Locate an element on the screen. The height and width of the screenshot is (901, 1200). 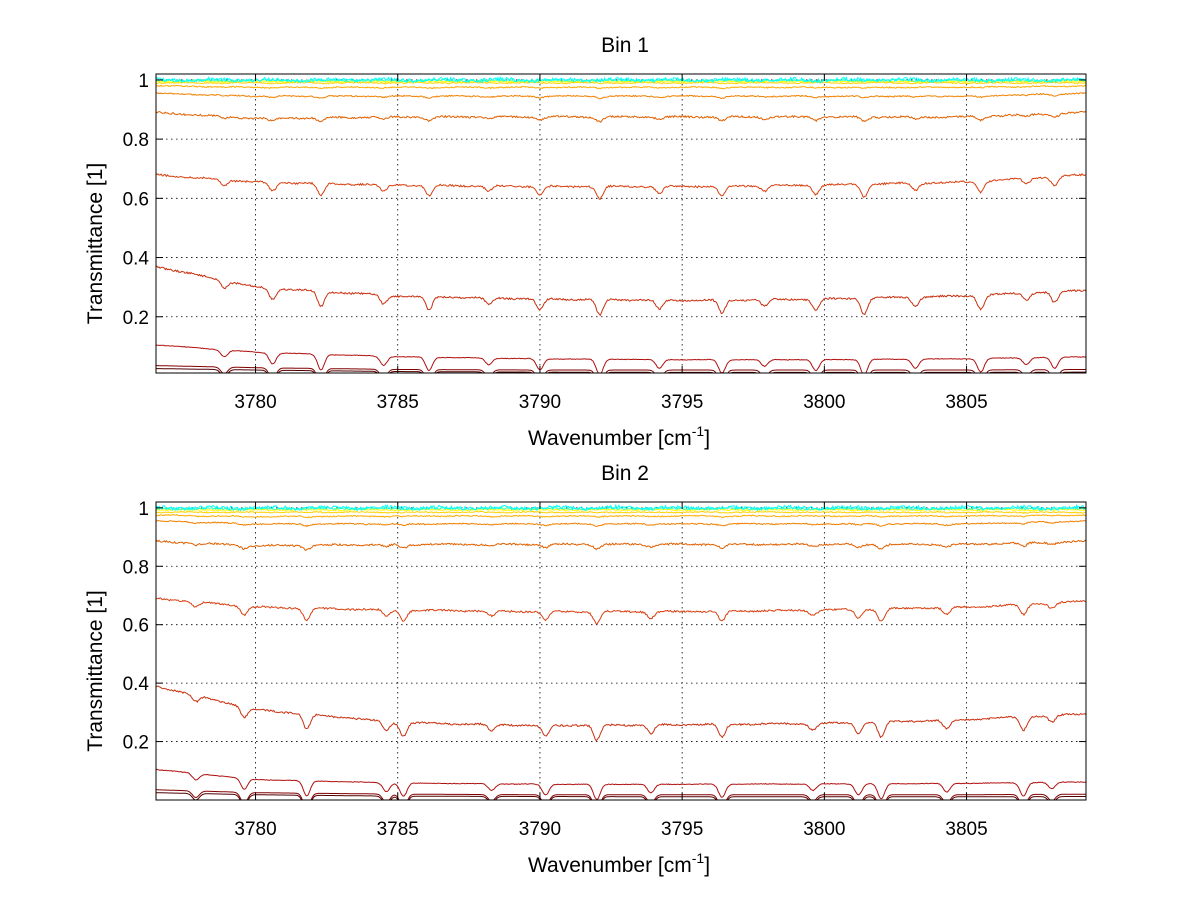
chart-title: Bin 2 is located at coordinates (625, 473).